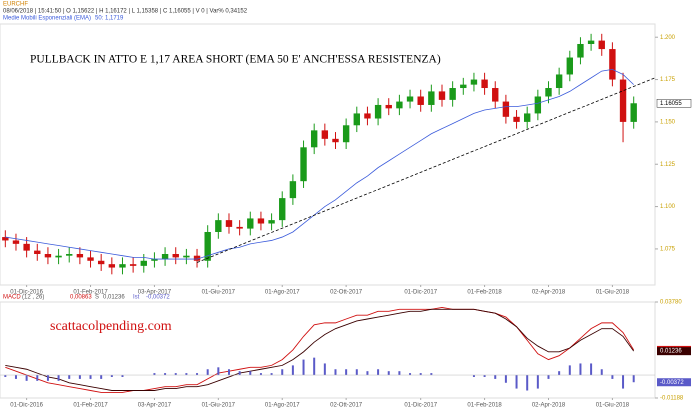 This screenshot has height=414, width=700. Describe the element at coordinates (97, 298) in the screenshot. I see `signal-name: S` at that location.